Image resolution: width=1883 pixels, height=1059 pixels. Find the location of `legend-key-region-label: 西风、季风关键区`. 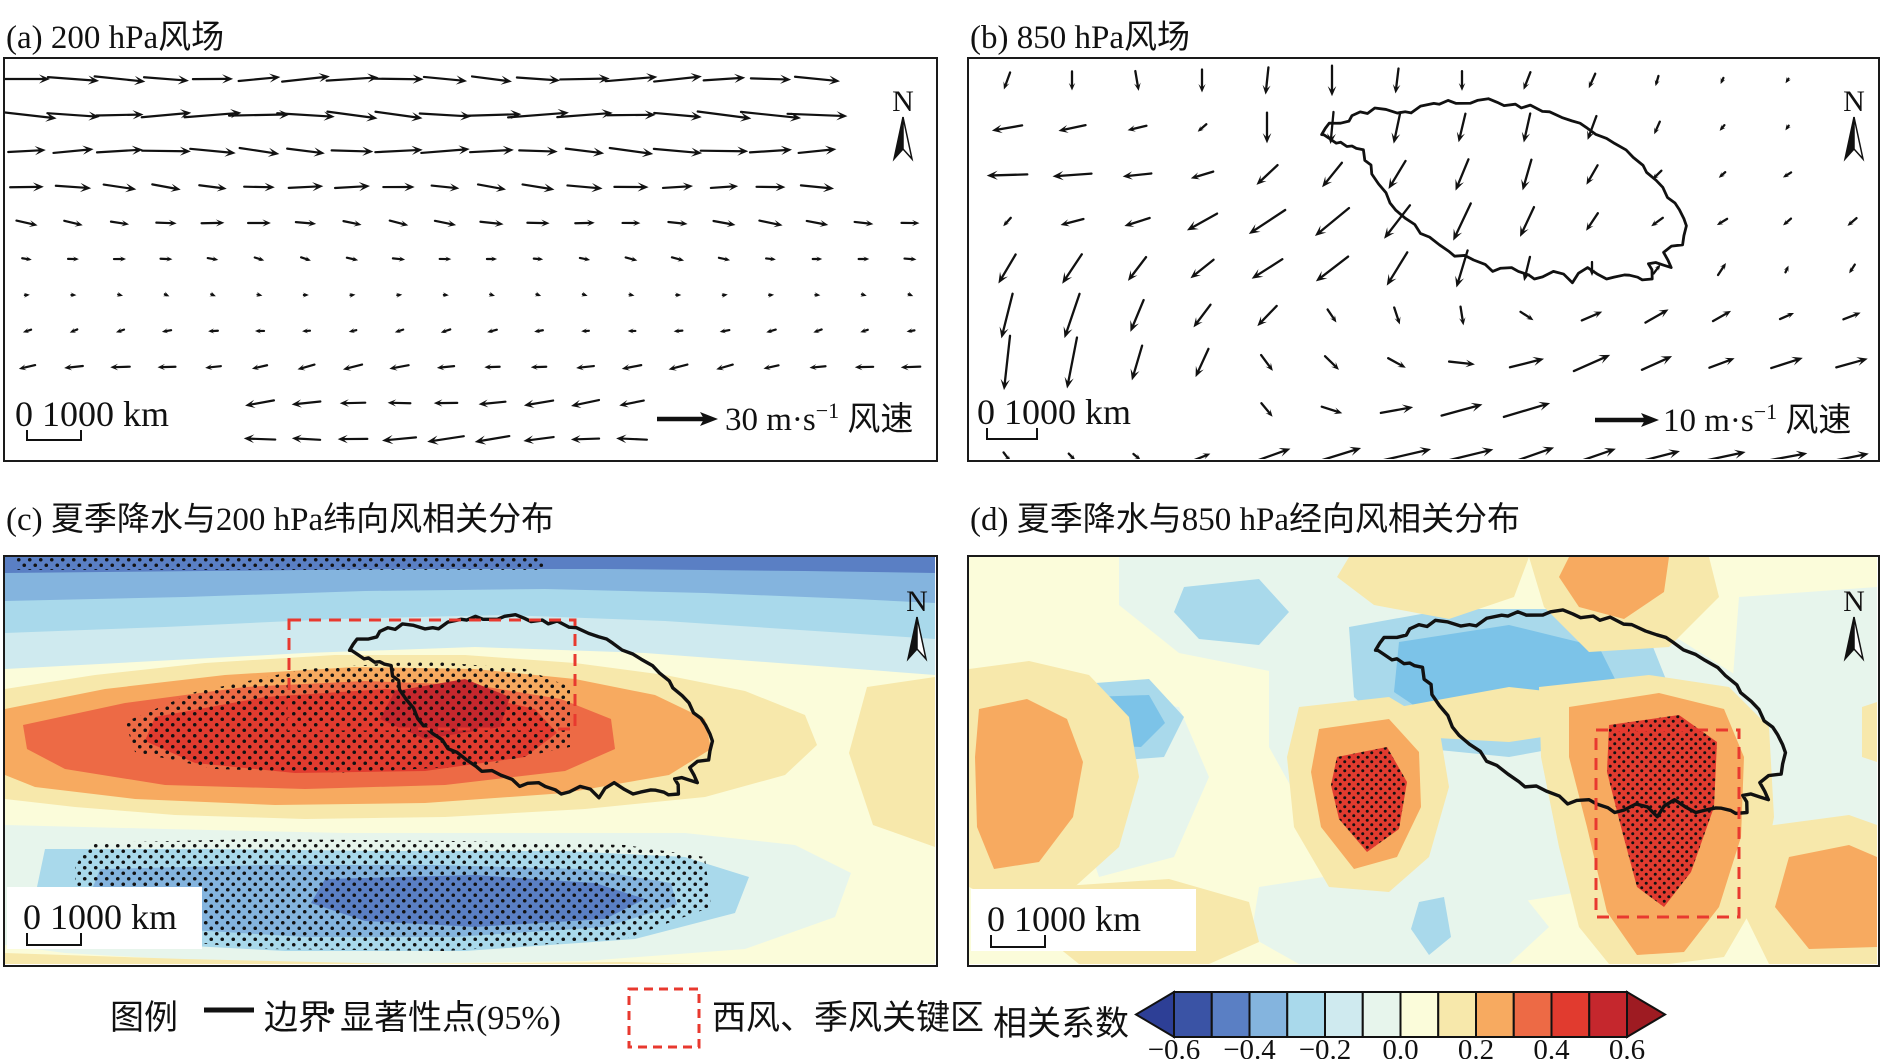

legend-key-region-label: 西风、季风关键区 is located at coordinates (848, 1018).